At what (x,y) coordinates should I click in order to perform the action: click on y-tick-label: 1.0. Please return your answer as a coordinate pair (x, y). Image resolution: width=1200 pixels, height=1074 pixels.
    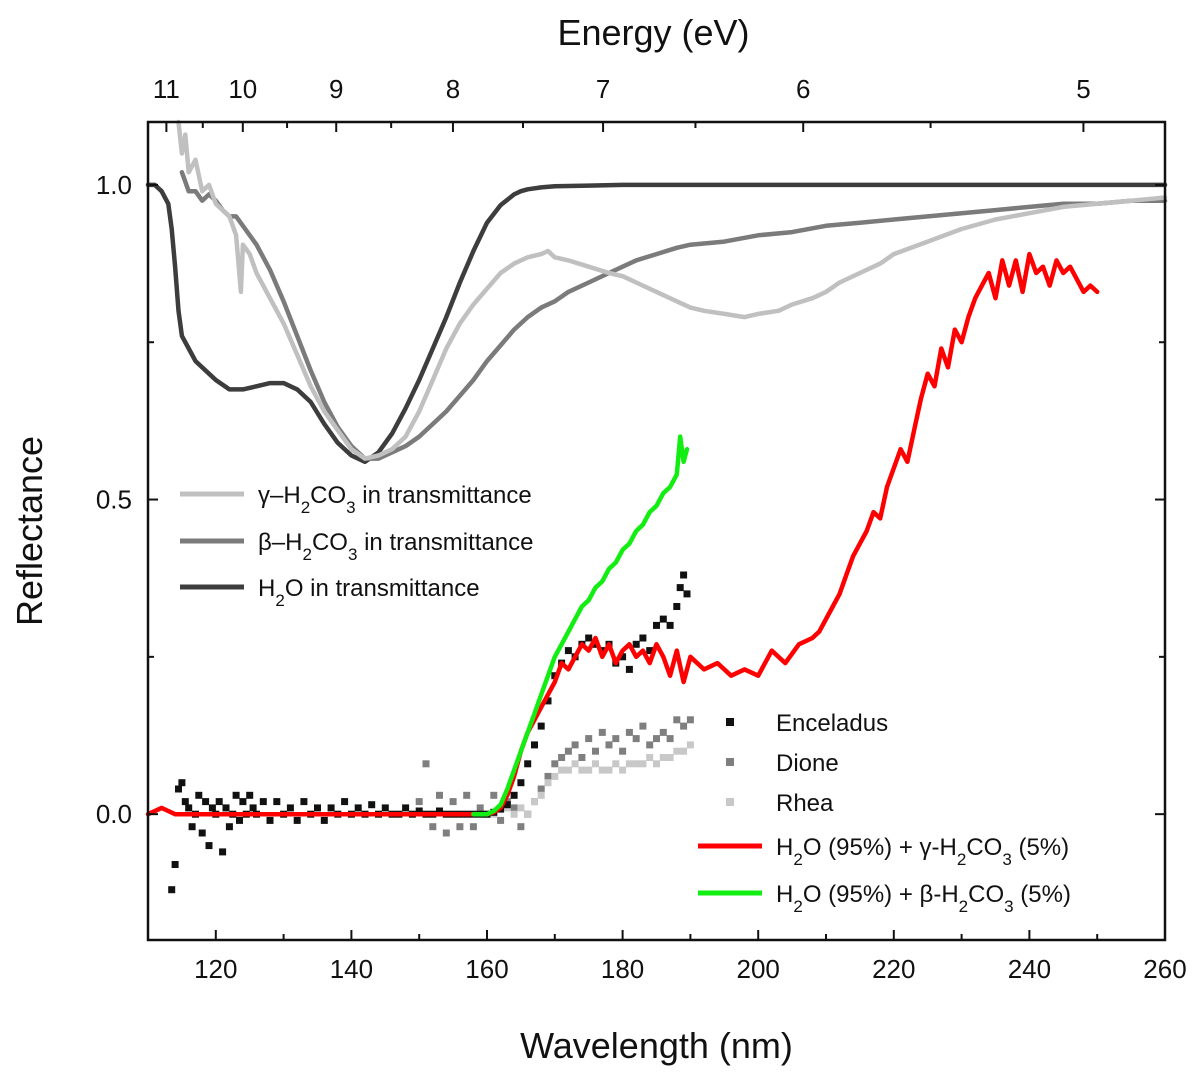
    Looking at the image, I should click on (114, 185).